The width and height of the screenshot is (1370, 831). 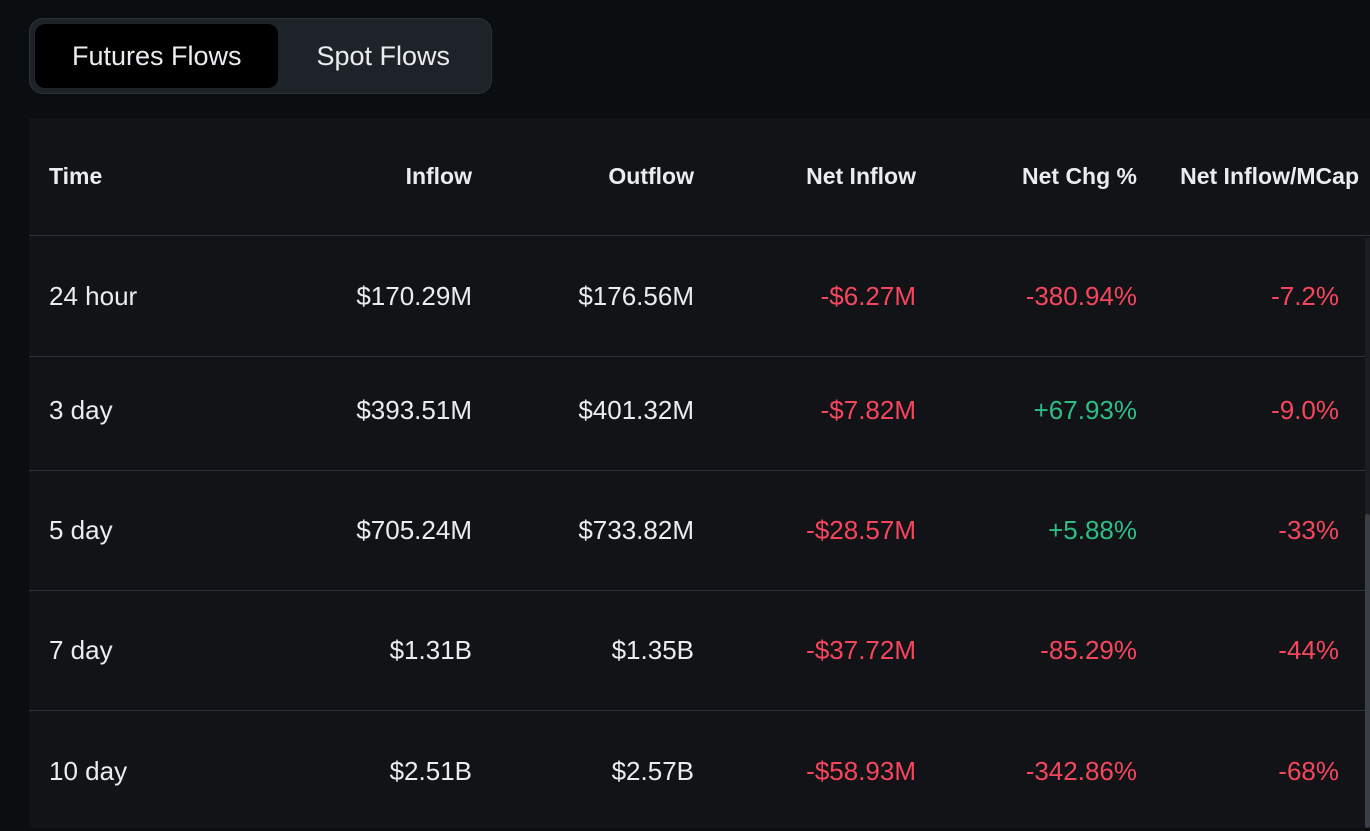 What do you see at coordinates (93, 296) in the screenshot?
I see `cell-time: 24 hour` at bounding box center [93, 296].